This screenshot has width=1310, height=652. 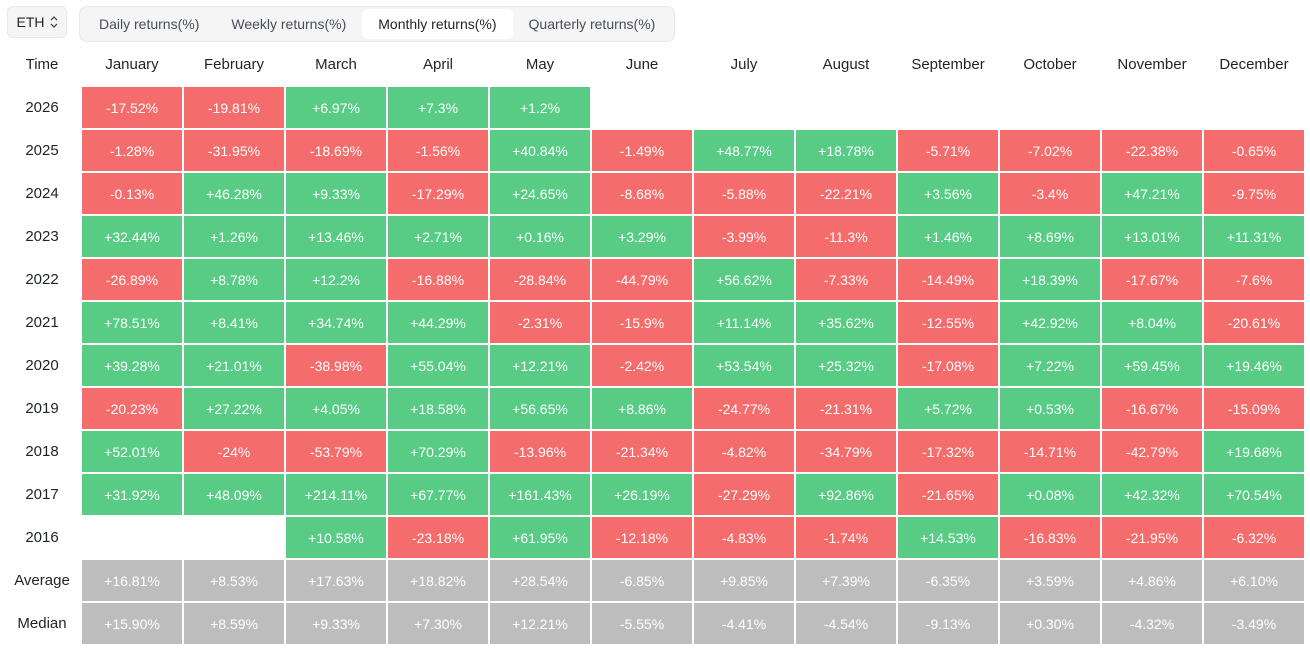 I want to click on return-cell: -26.89%, so click(x=132, y=279).